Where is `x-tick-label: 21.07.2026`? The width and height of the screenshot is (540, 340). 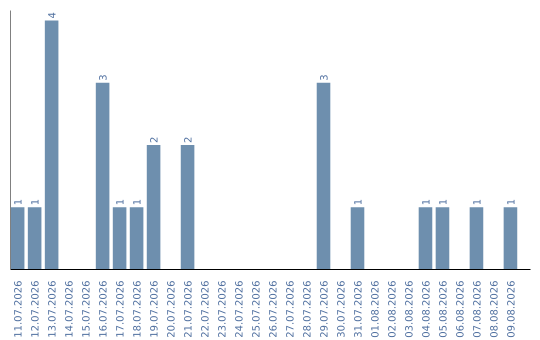 x-tick-label: 21.07.2026 is located at coordinates (189, 309).